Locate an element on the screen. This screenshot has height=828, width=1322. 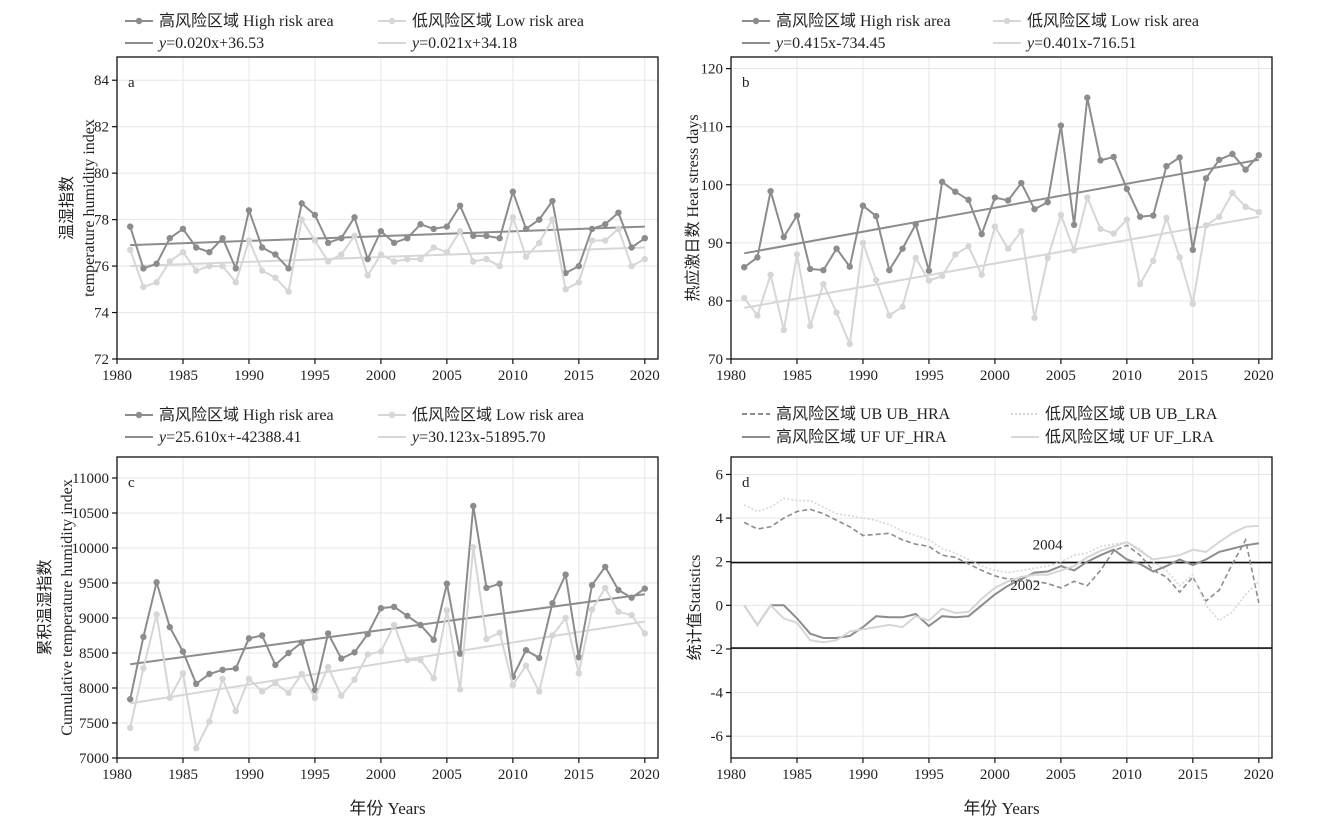
legend-label: 高风险区域 High risk area is located at coordinates (246, 21).